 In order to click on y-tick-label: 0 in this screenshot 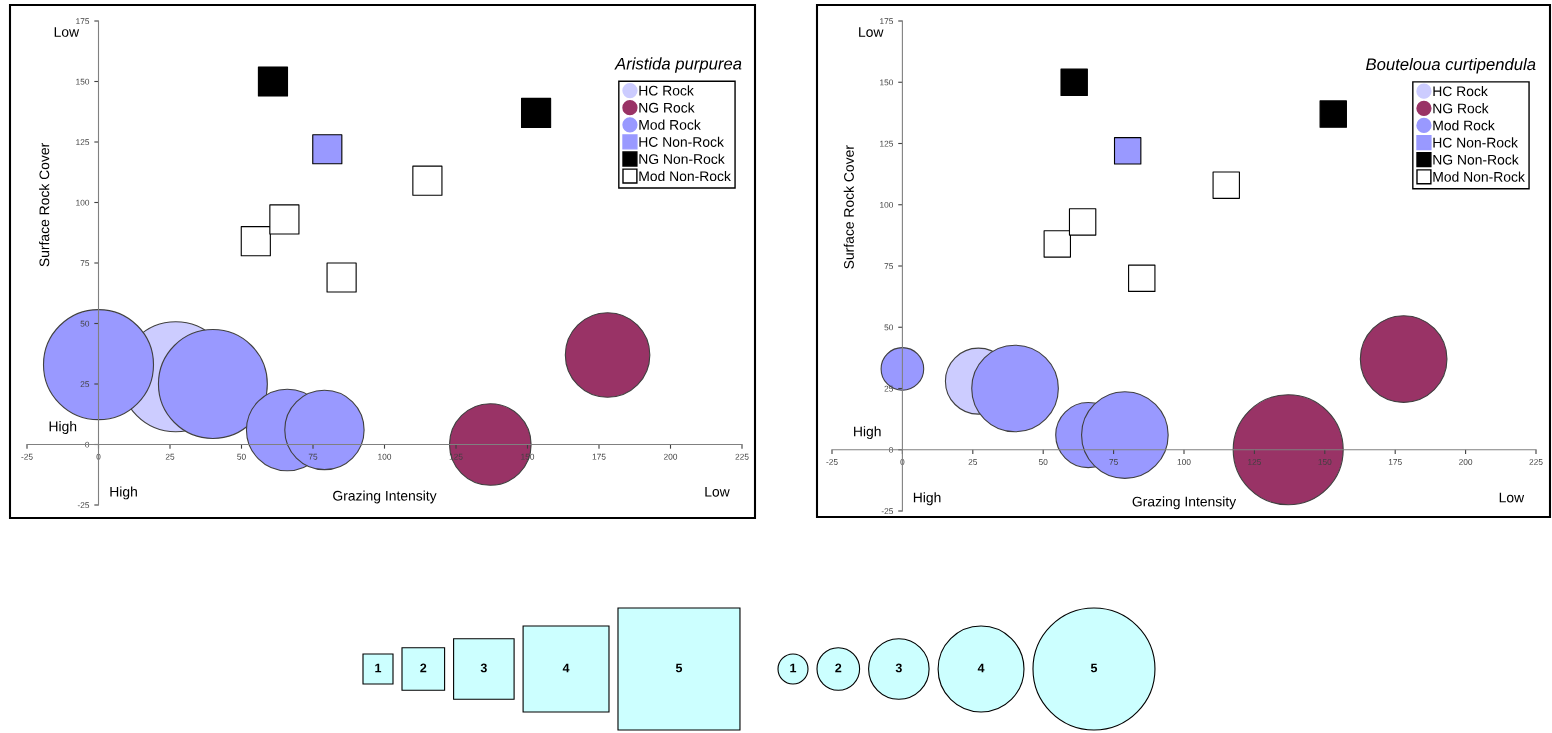, I will do `click(891, 449)`.